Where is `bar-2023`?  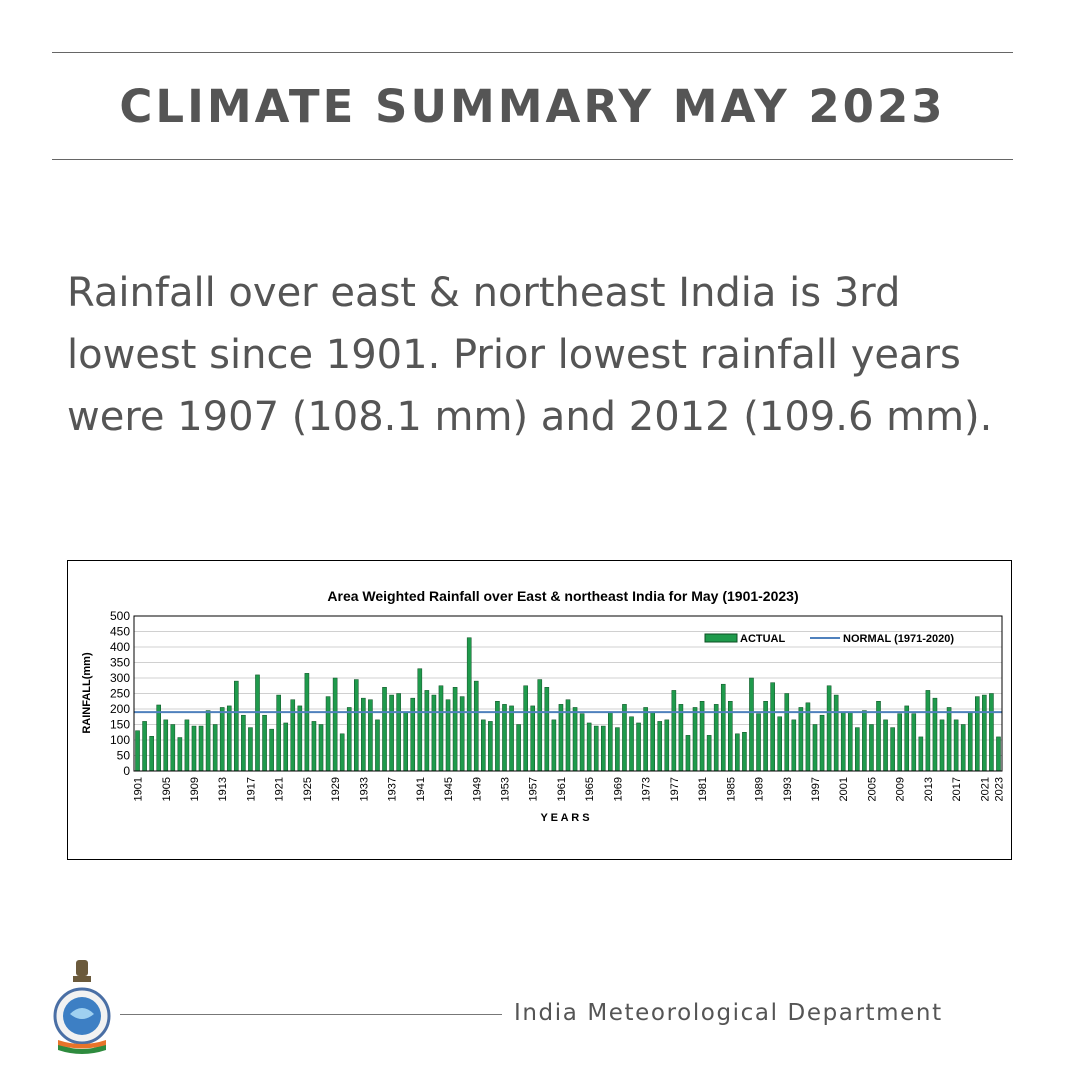 bar-2023 is located at coordinates (998, 754).